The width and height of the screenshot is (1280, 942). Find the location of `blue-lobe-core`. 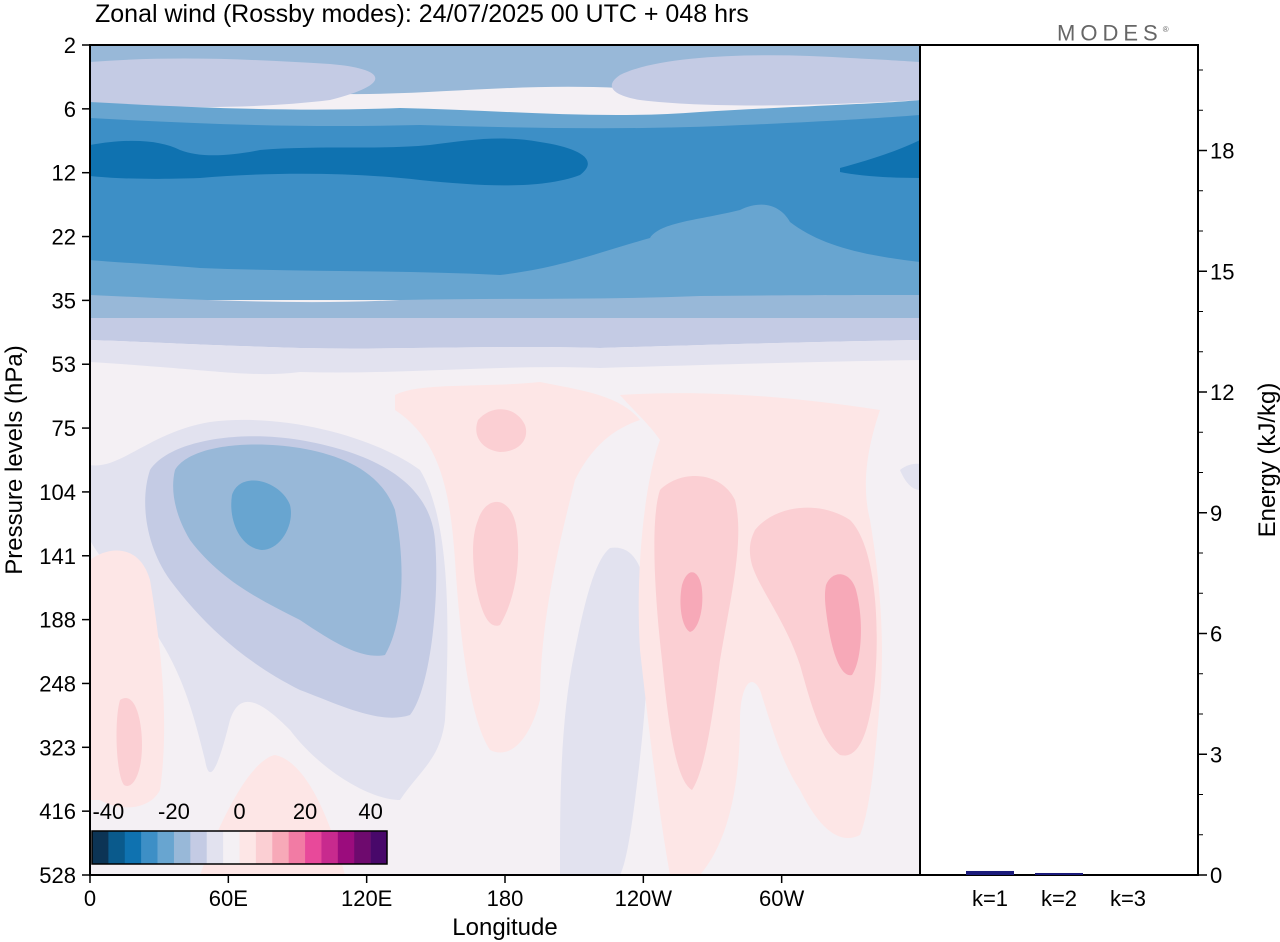

blue-lobe-core is located at coordinates (261, 515).